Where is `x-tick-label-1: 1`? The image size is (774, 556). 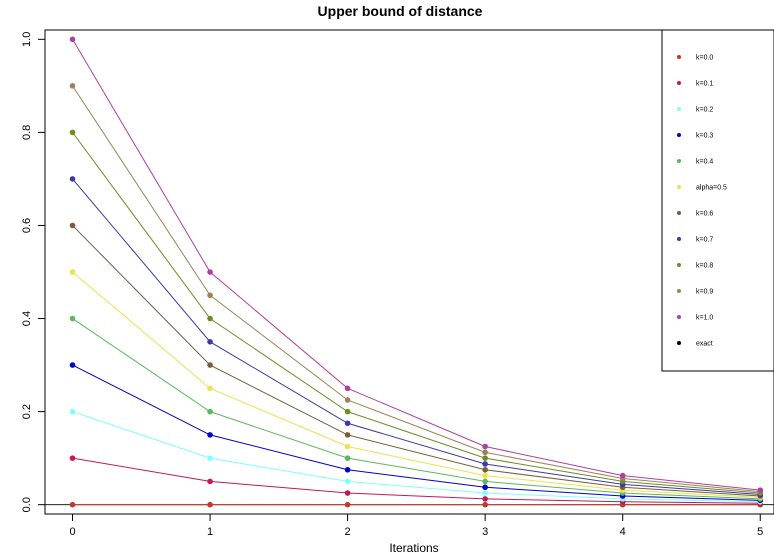
x-tick-label-1: 1 is located at coordinates (210, 532).